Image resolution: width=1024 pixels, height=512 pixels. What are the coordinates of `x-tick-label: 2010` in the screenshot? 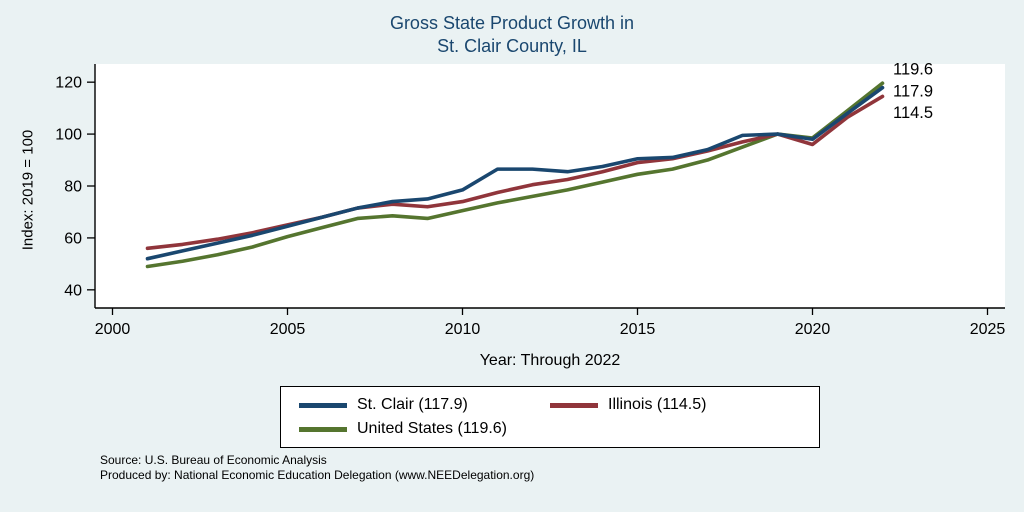 It's located at (463, 329).